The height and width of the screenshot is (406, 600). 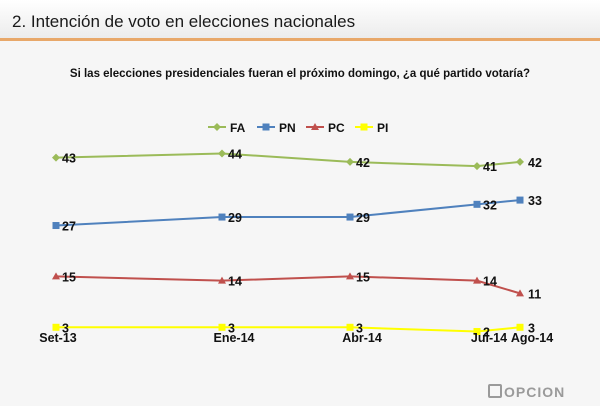 I want to click on data-label-fa-2: 42, so click(x=363, y=163).